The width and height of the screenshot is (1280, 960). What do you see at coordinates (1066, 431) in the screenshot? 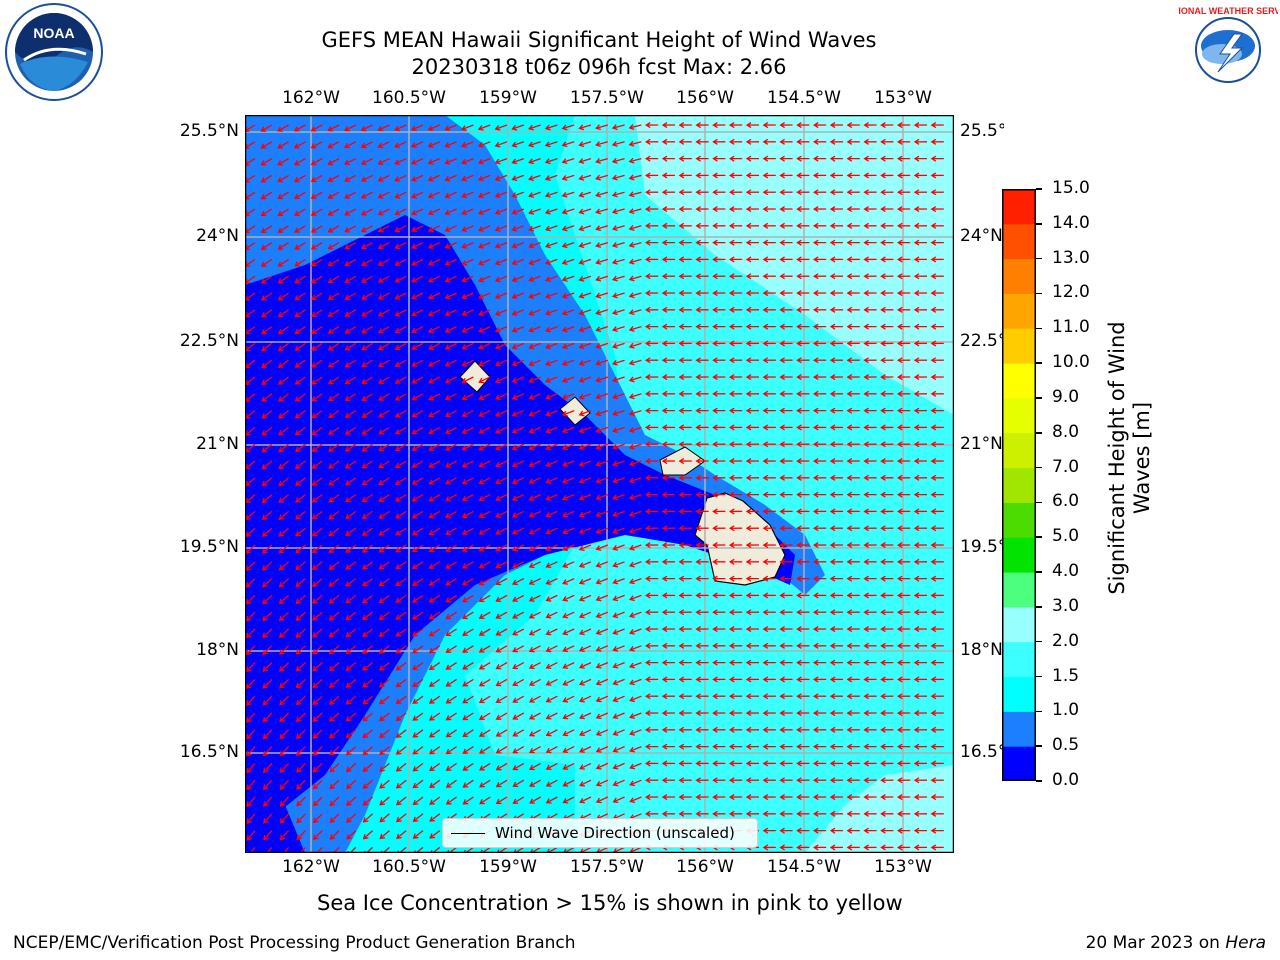
I see `colorbar-tick-label: 8.0` at bounding box center [1066, 431].